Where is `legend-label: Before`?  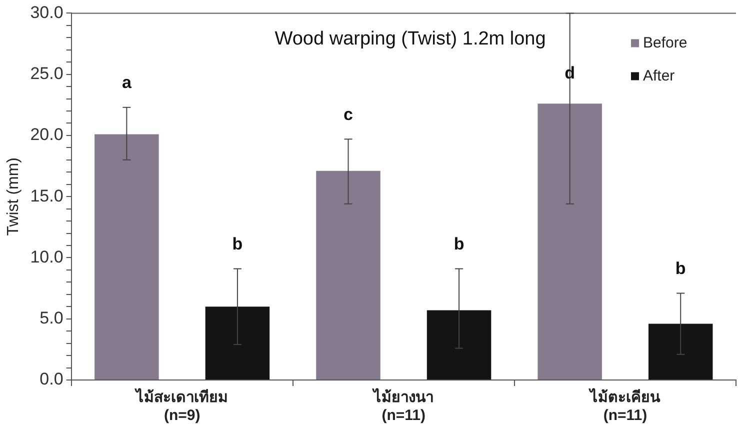
legend-label: Before is located at coordinates (665, 43).